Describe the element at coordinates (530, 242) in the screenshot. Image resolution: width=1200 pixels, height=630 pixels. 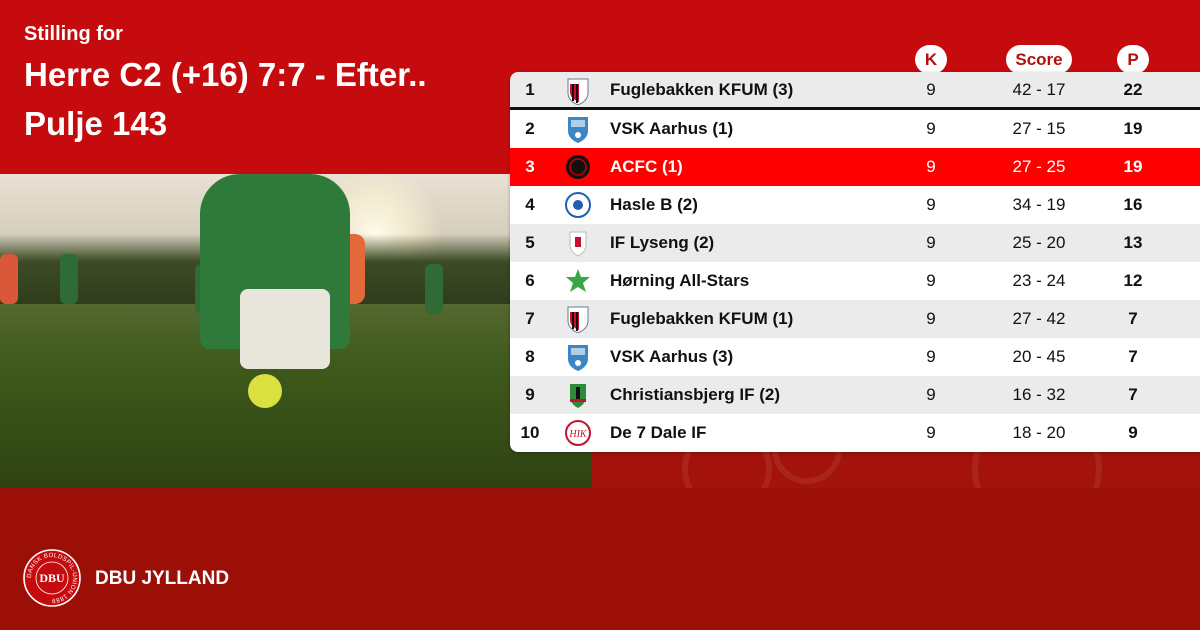
I see `rank: 5` at that location.